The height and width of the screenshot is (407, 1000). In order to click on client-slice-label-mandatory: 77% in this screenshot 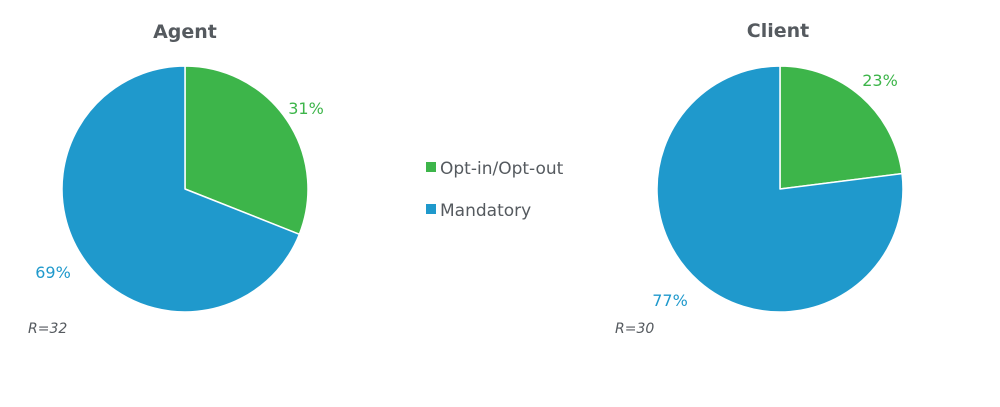, I will do `click(670, 300)`.